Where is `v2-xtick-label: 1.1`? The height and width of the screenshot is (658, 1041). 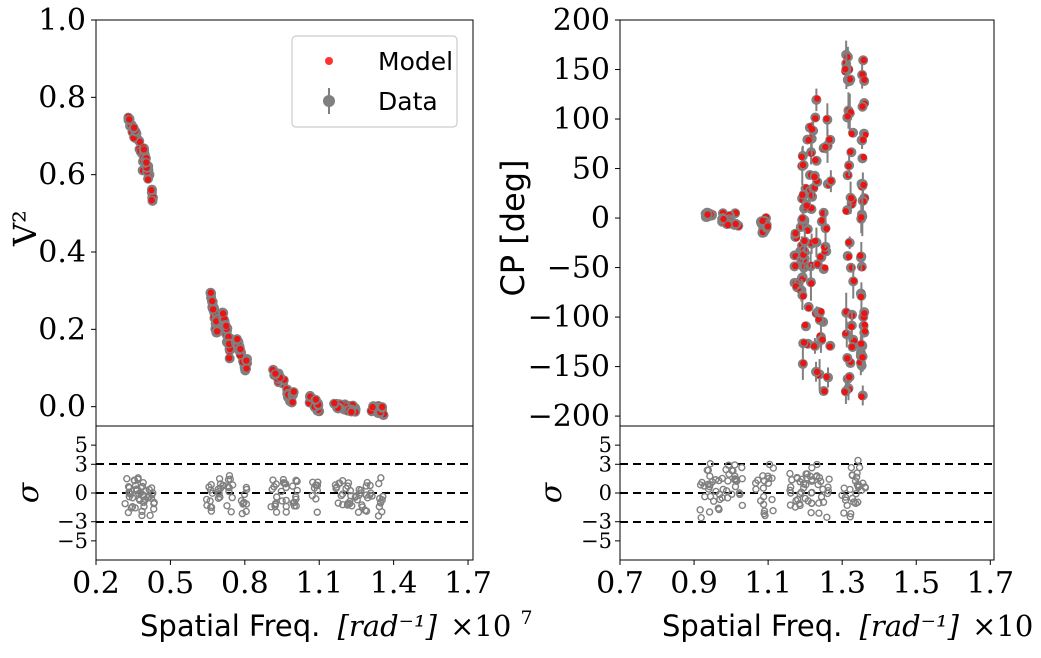 v2-xtick-label: 1.1 is located at coordinates (319, 583).